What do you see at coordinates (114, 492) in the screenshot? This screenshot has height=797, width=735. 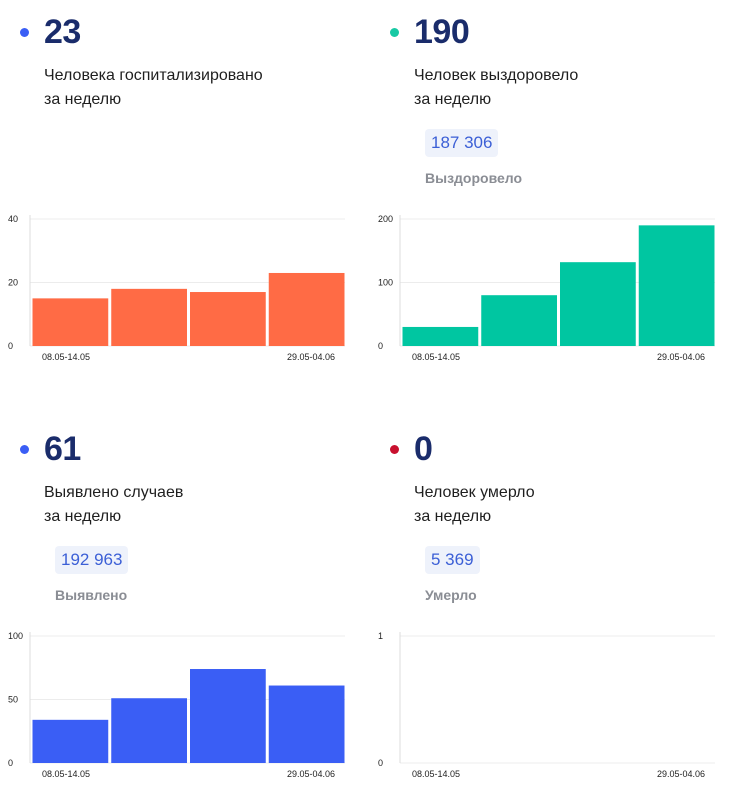 I see `stat-description-line: Выявлено случаев` at bounding box center [114, 492].